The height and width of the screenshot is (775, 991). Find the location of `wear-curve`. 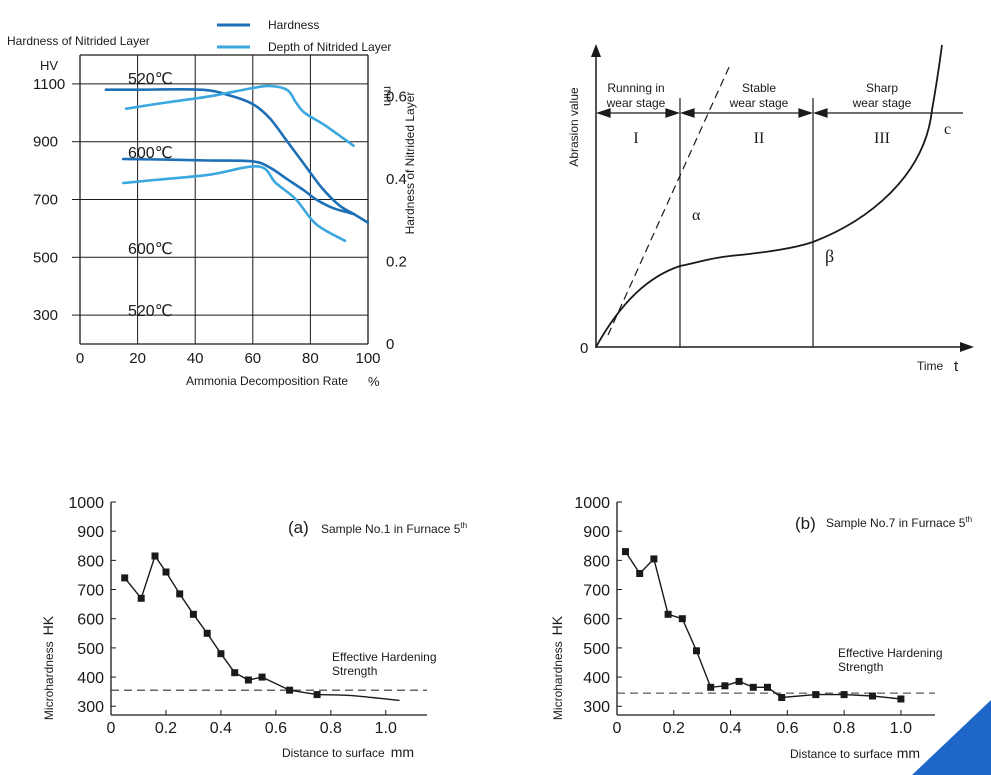

wear-curve is located at coordinates (769, 196).